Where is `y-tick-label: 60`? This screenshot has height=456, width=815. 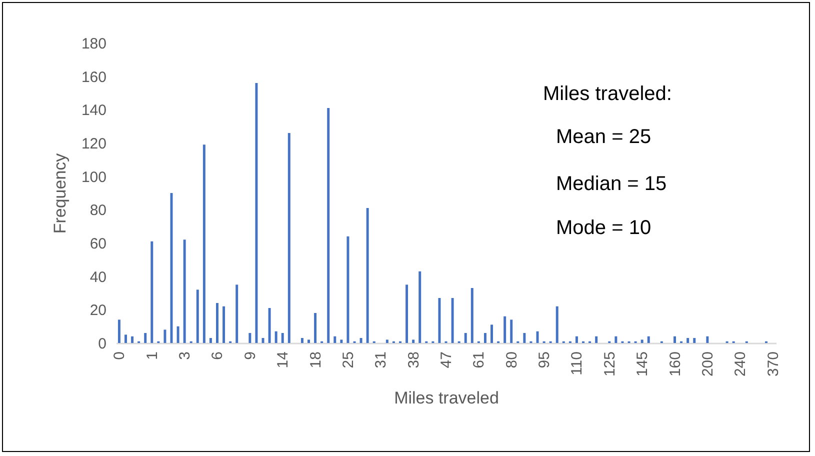 y-tick-label: 60 is located at coordinates (98, 244).